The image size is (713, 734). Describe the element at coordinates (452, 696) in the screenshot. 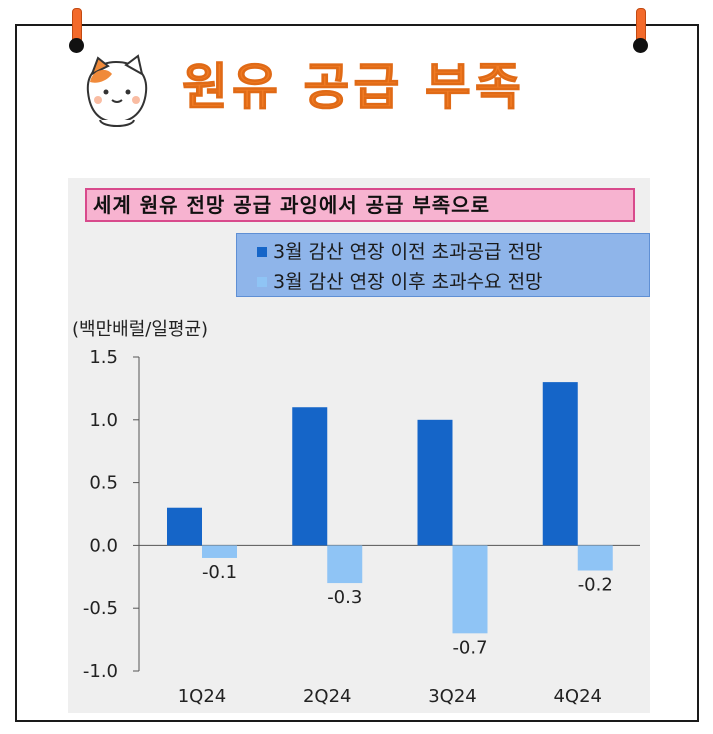

I see `x-tick-label: 3Q24` at that location.